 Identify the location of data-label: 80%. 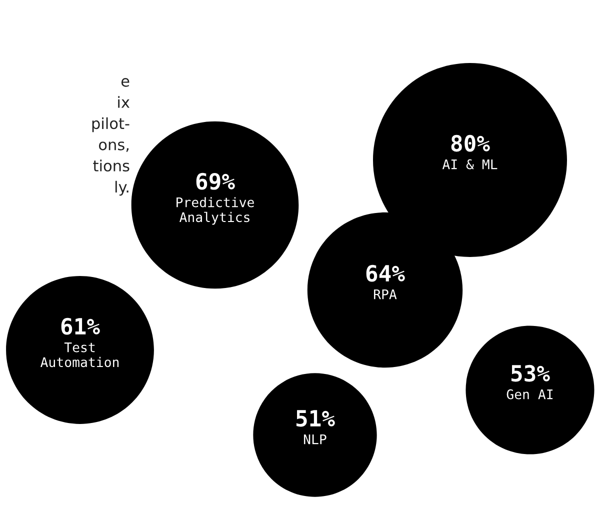
(470, 143).